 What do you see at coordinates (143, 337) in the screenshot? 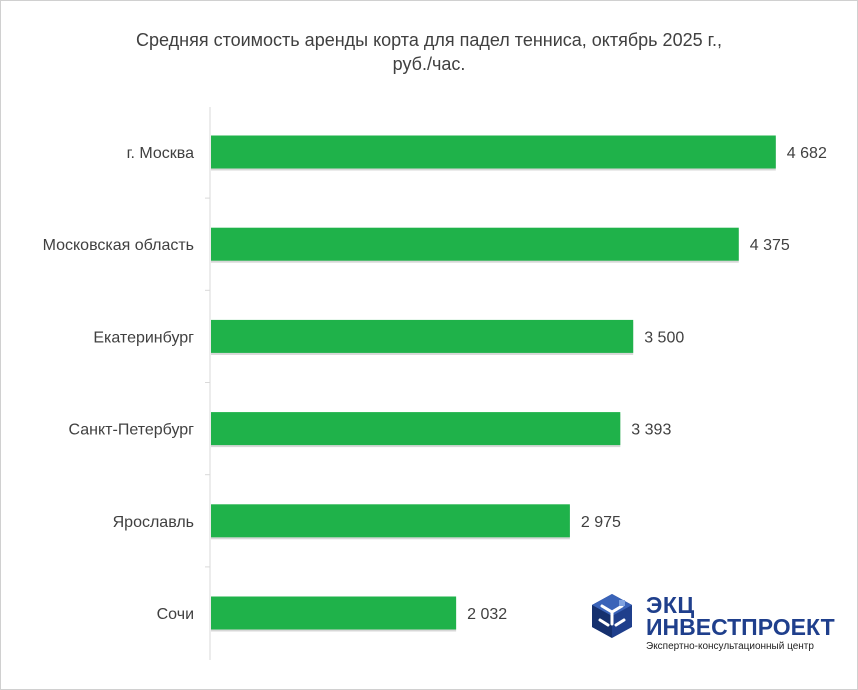
I see `category-label: Екатеринбург` at bounding box center [143, 337].